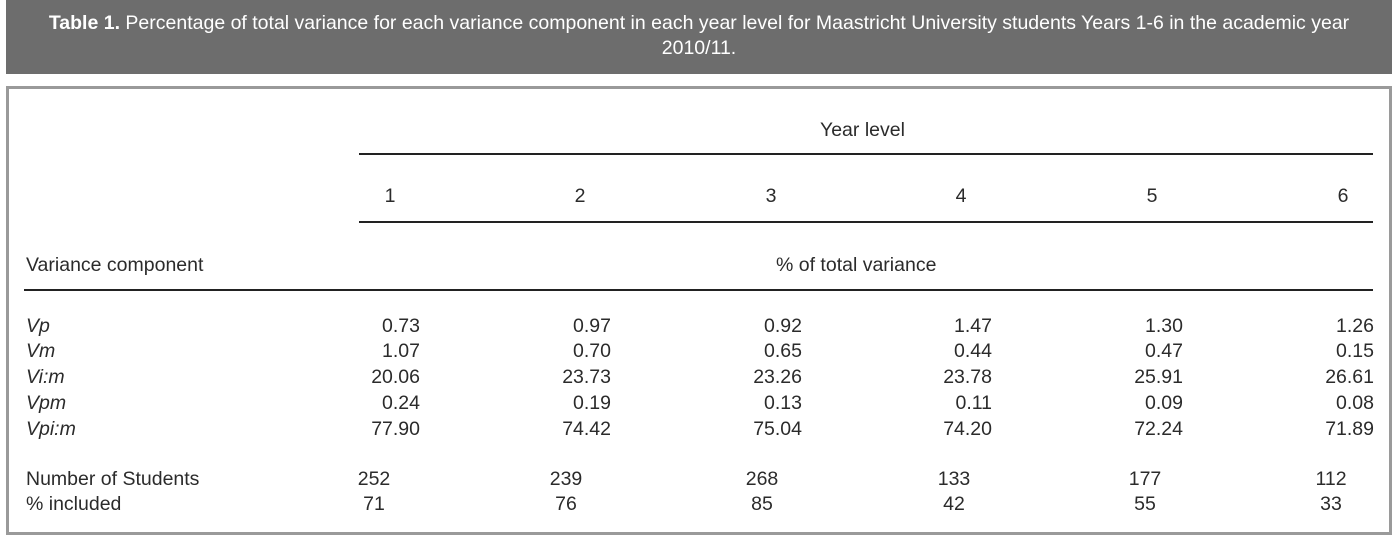 Image resolution: width=1398 pixels, height=538 pixels. I want to click on table-cell: 23.73, so click(586, 377).